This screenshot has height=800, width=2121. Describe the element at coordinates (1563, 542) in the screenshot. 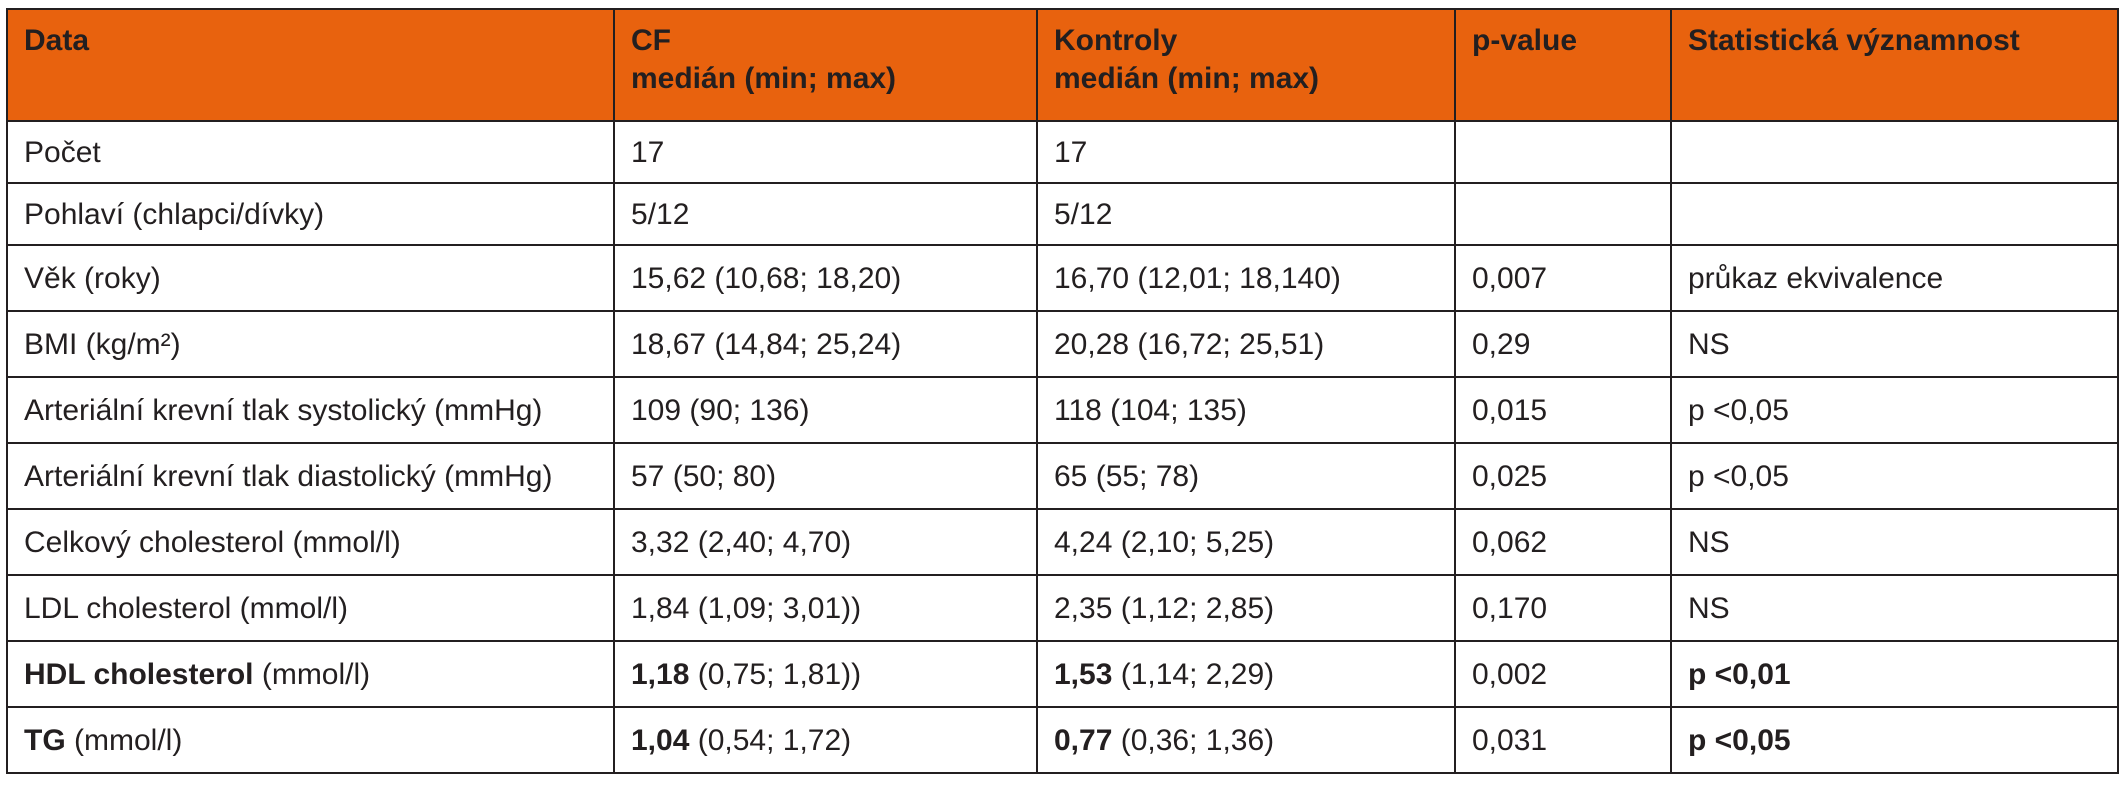

I see `p-value: 0,062` at that location.